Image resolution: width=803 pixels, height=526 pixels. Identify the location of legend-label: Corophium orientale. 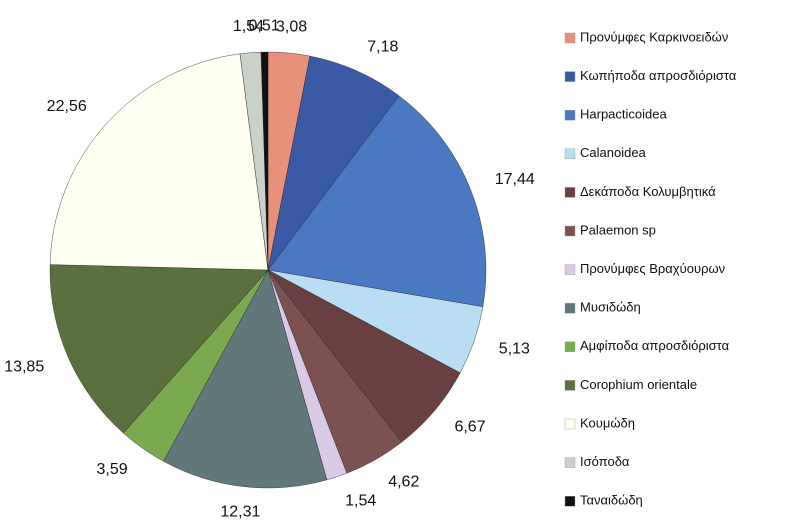
(638, 384).